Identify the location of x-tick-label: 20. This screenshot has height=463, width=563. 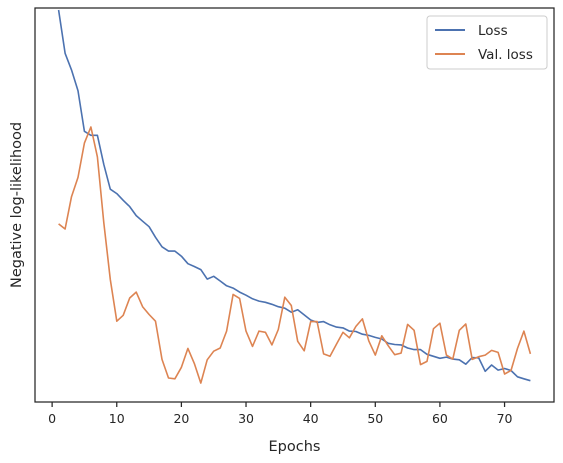
(181, 418).